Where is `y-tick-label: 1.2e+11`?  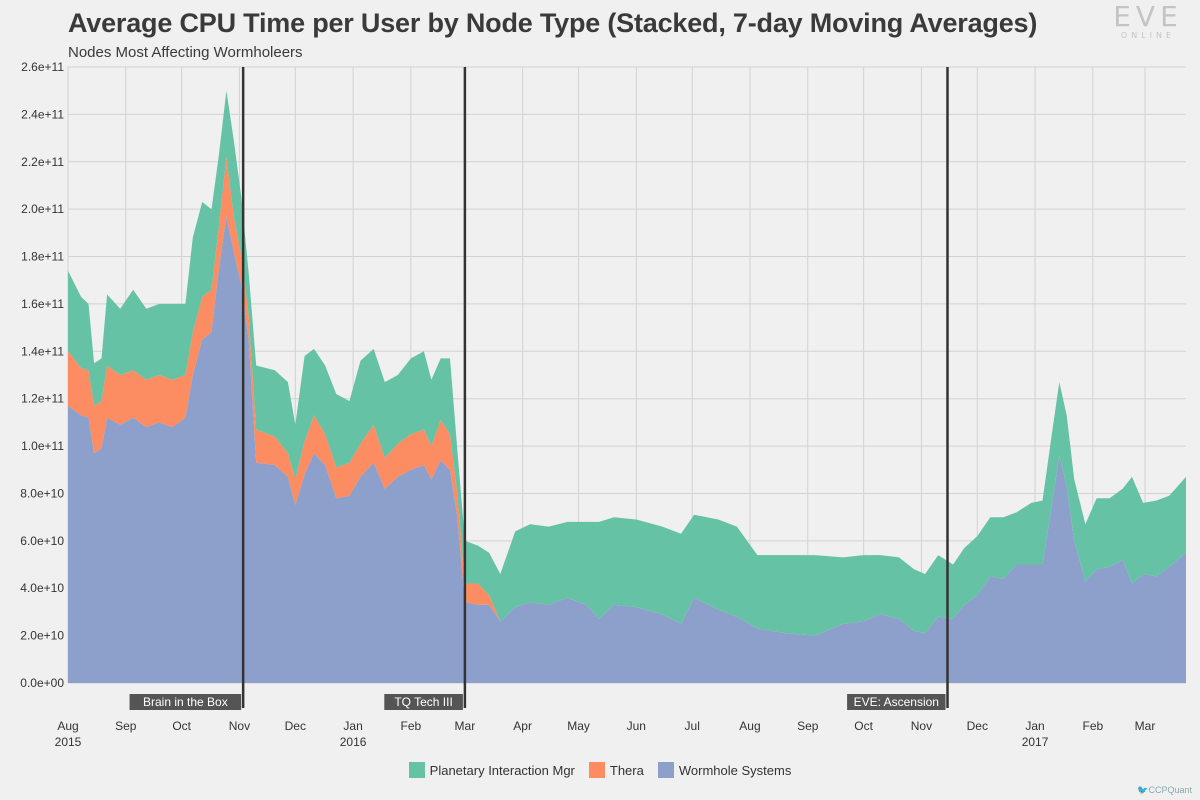
y-tick-label: 1.2e+11 is located at coordinates (42, 399).